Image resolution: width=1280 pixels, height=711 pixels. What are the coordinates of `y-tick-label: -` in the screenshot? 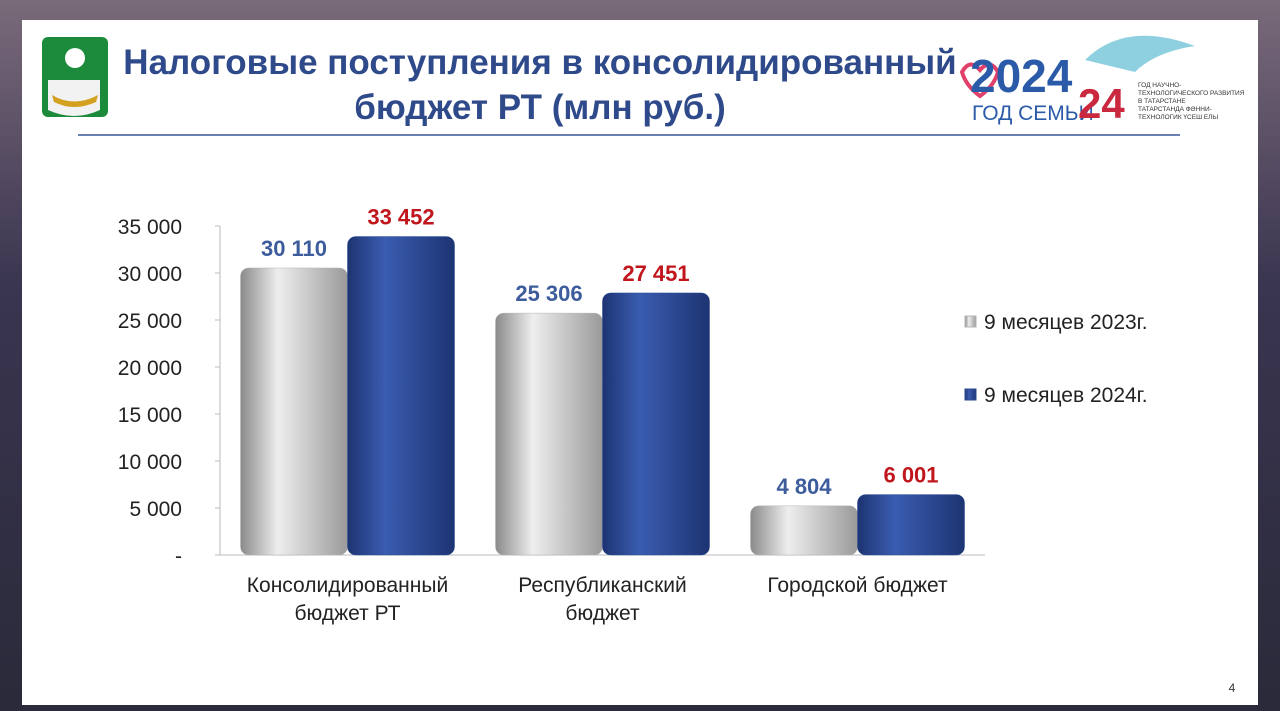 It's located at (178, 556).